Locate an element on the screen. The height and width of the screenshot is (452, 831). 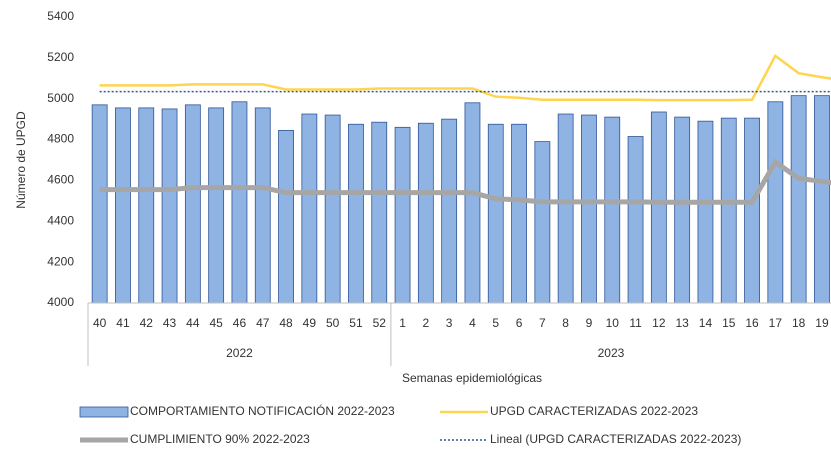
x-tick-label: 4 is located at coordinates (472, 323).